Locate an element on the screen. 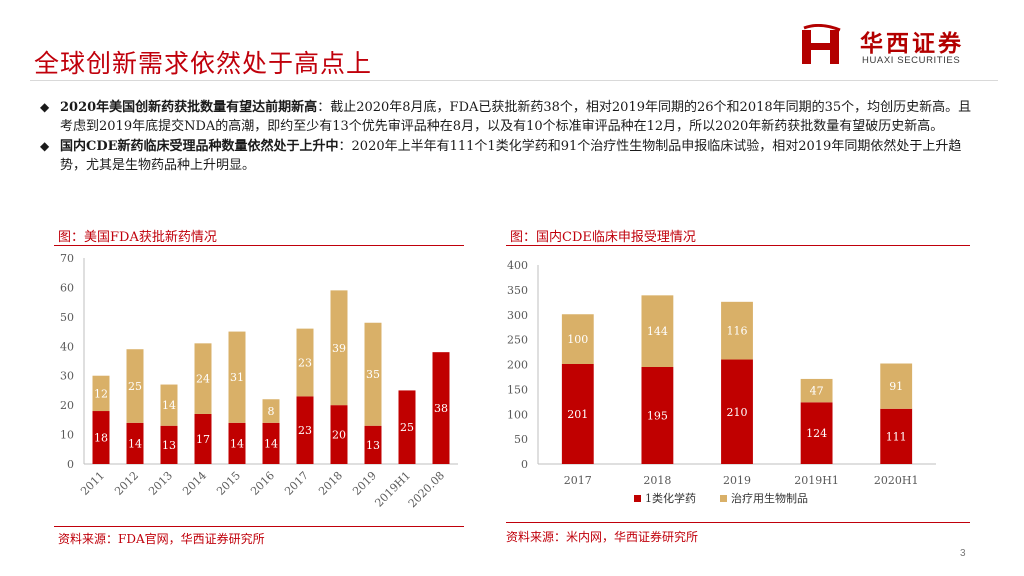 The height and width of the screenshot is (576, 1024). data-label: 20 is located at coordinates (339, 435).